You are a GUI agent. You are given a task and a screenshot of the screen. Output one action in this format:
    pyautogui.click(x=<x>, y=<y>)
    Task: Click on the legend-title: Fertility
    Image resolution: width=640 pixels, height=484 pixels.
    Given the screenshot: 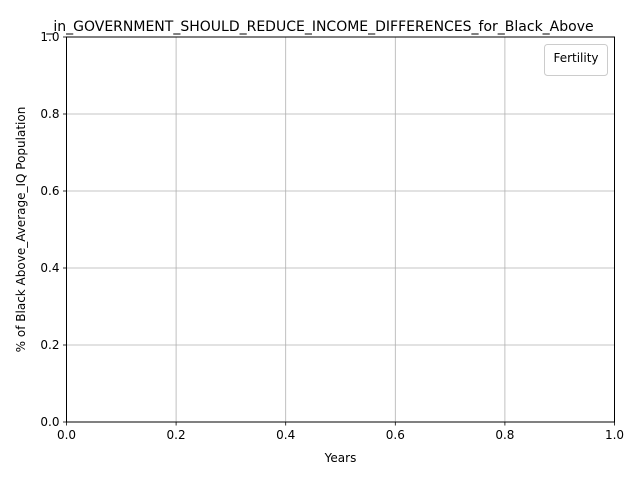 What is the action you would take?
    pyautogui.click(x=575, y=58)
    